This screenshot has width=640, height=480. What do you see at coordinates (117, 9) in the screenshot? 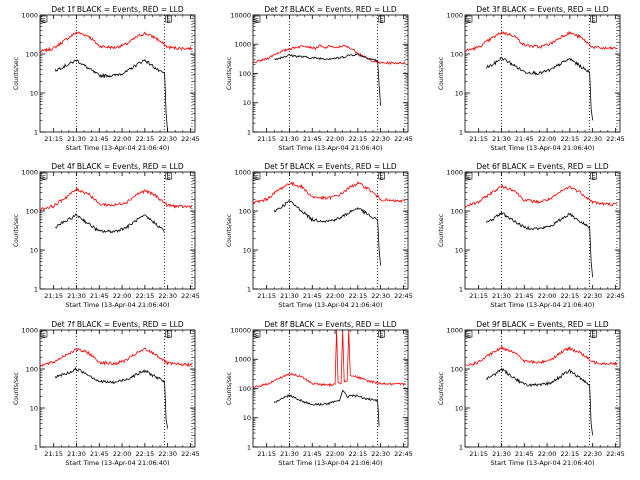
I see `chart-title: Det 1f BLACK = Events, RED = LLD` at bounding box center [117, 9].